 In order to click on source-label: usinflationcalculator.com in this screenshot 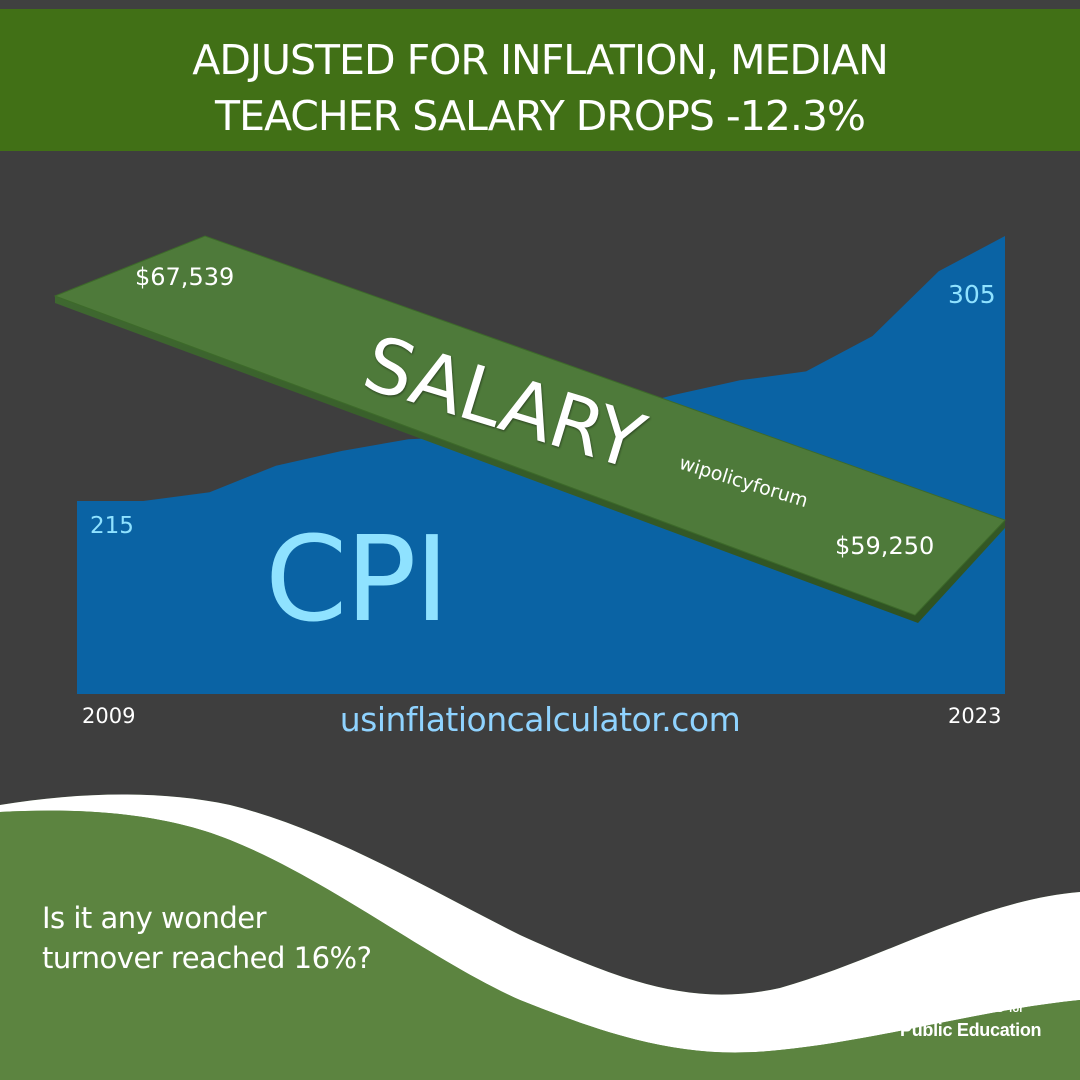, I will do `click(540, 719)`.